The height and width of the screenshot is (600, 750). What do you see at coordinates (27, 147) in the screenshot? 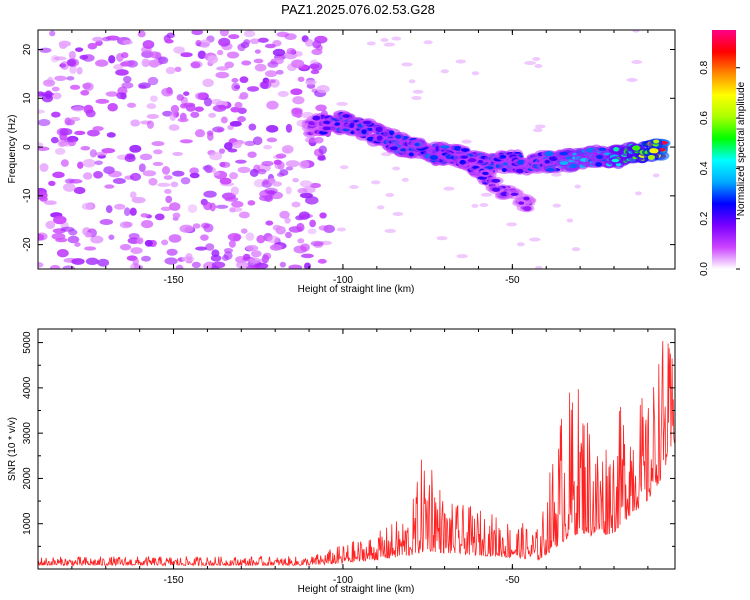
I see `y-tick-label: 0` at bounding box center [27, 147].